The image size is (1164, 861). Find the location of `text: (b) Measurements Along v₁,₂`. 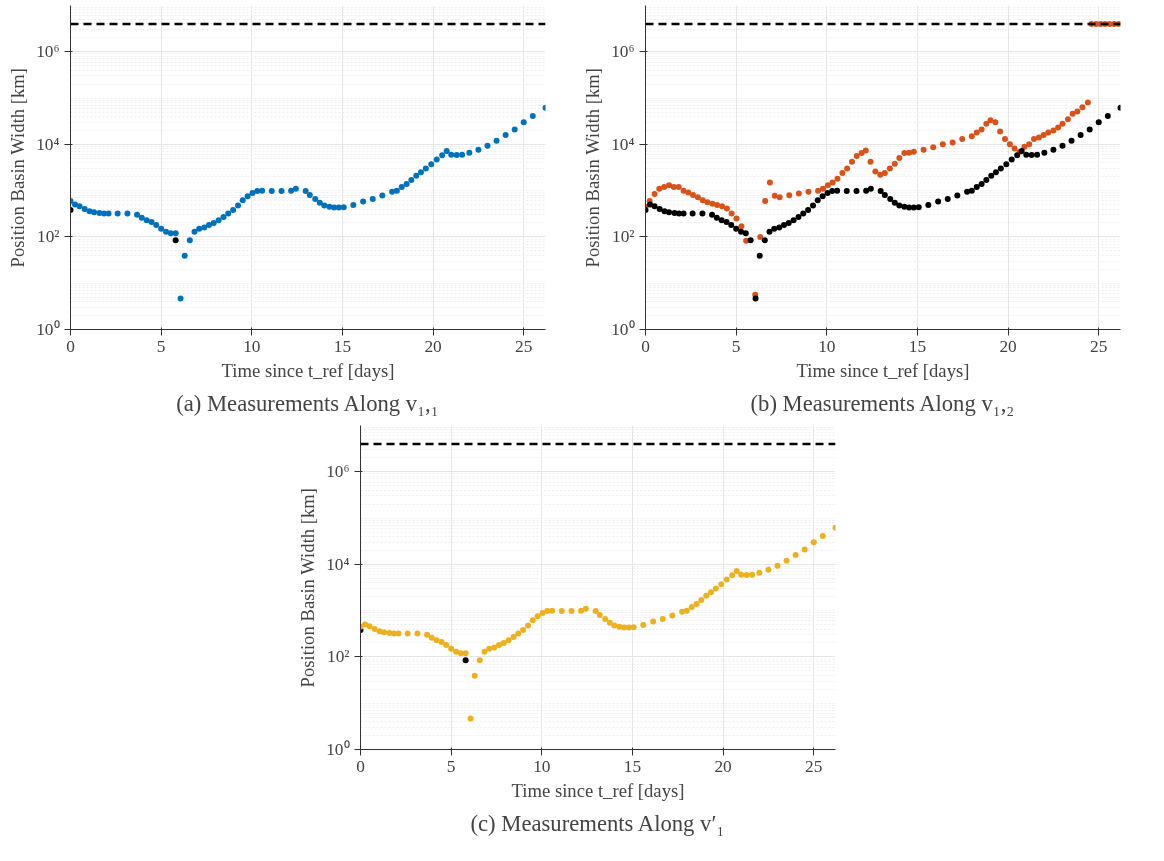

text: (b) Measurements Along v₁,₂ is located at coordinates (882, 403).